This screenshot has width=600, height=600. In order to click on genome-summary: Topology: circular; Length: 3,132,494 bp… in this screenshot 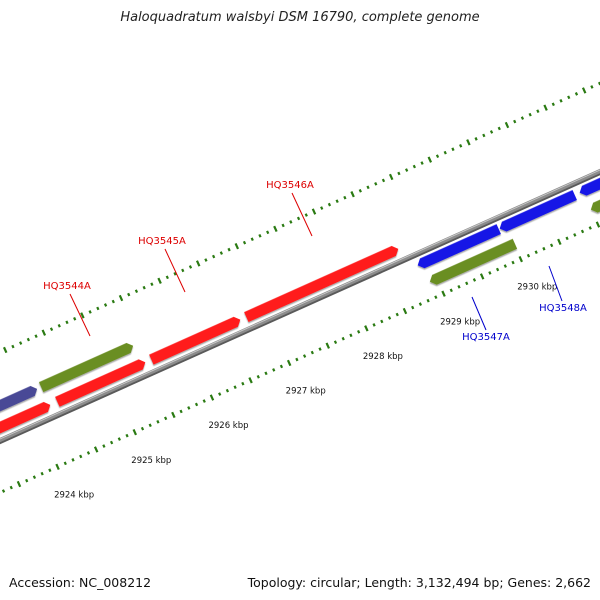, I will do `click(419, 582)`.